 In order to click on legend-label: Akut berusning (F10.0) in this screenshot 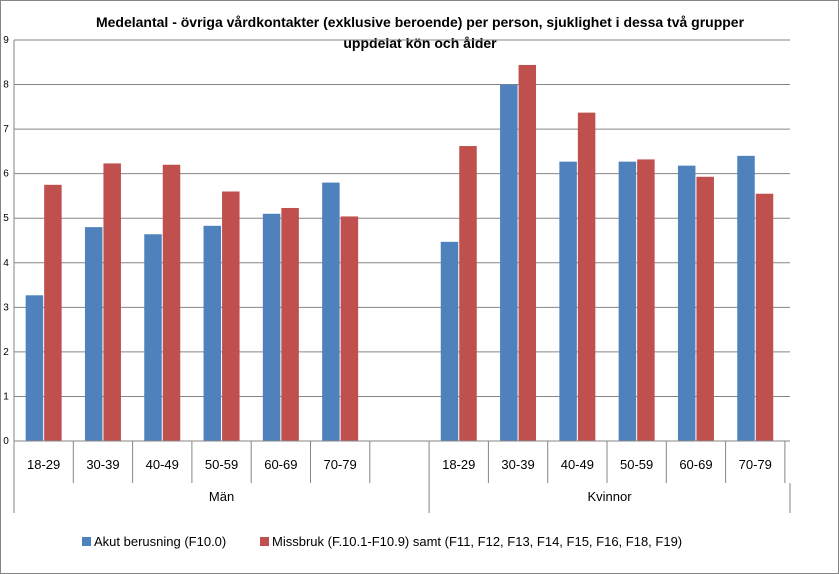, I will do `click(160, 541)`.